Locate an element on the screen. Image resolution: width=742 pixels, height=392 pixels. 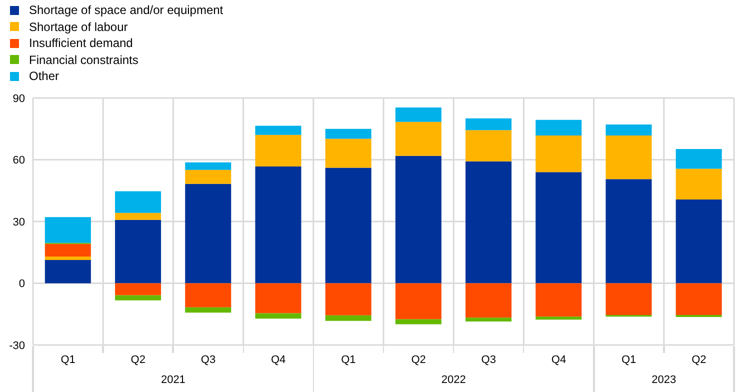
text: 2023 is located at coordinates (664, 380).